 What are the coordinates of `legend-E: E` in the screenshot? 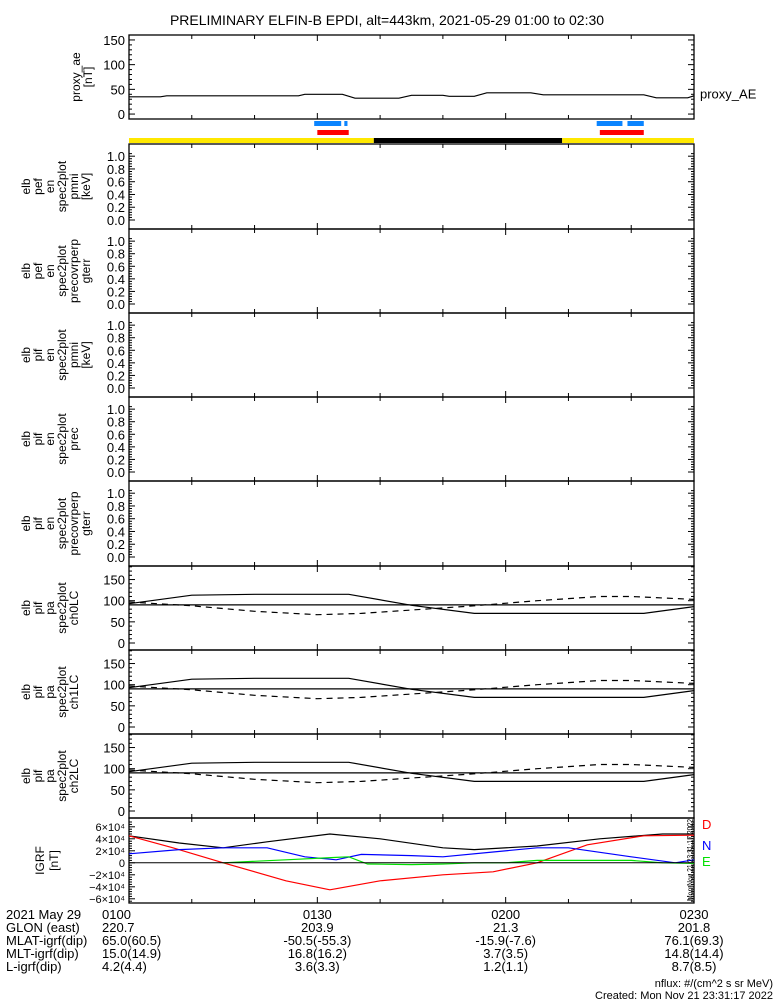 It's located at (706, 861).